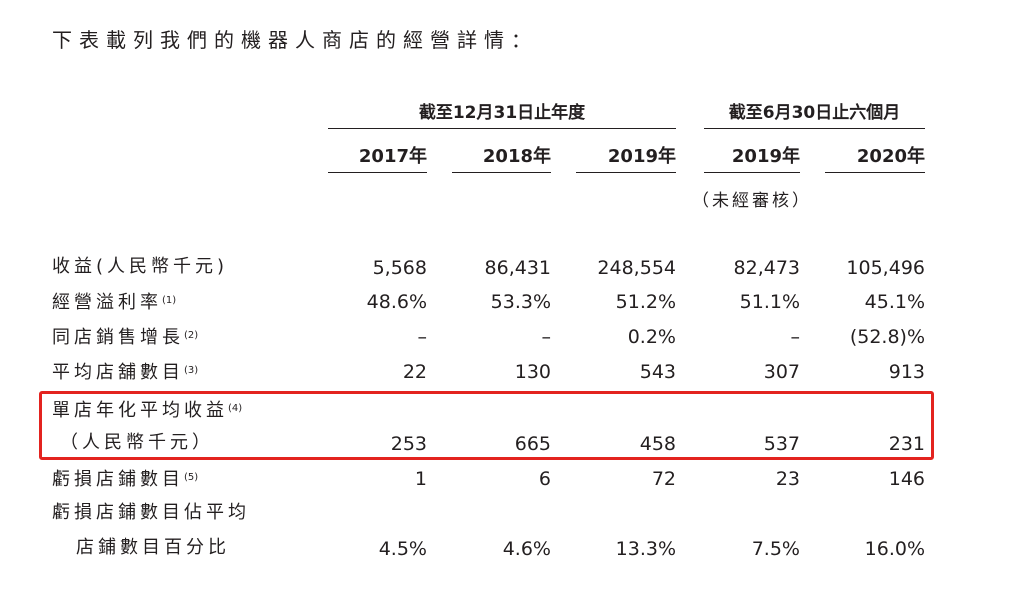  I want to click on table-cell: 307, so click(781, 372).